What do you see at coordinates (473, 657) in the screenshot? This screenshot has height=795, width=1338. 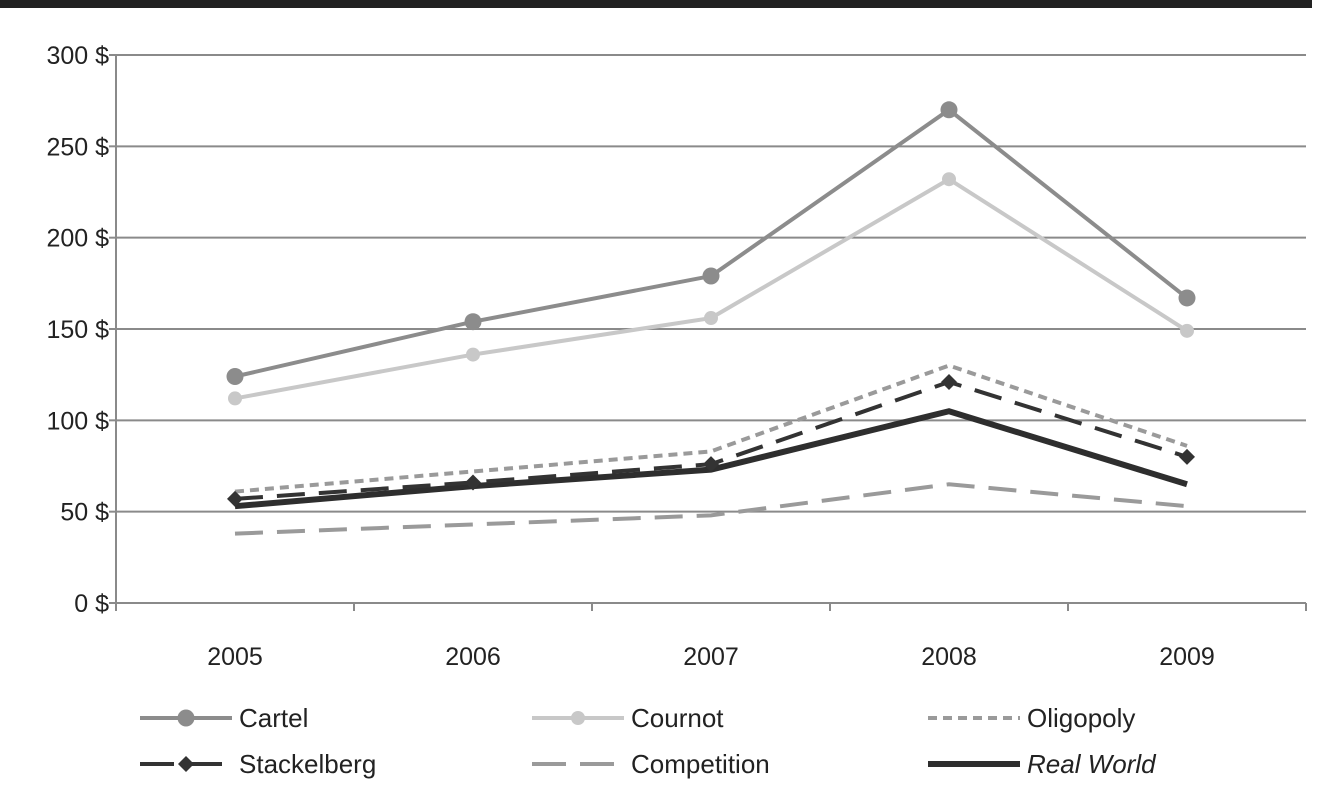 I see `x-tick-label: 2006` at bounding box center [473, 657].